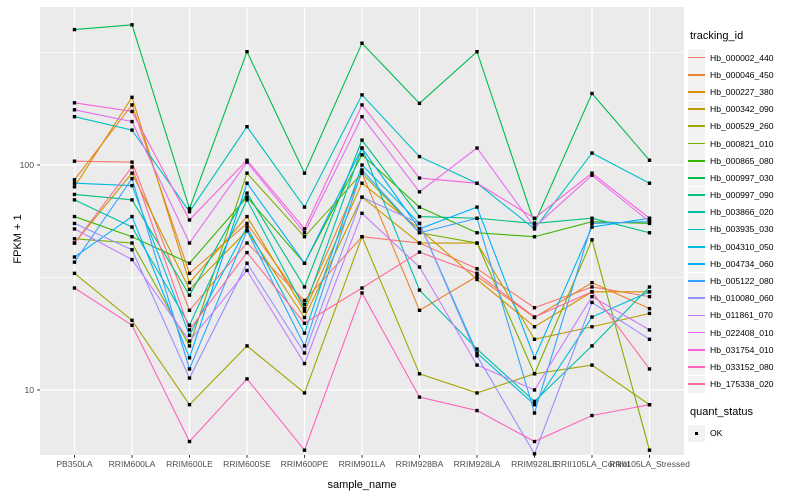  Describe the element at coordinates (743, 161) in the screenshot. I see `legend-entry: Hb_000865_080` at that location.